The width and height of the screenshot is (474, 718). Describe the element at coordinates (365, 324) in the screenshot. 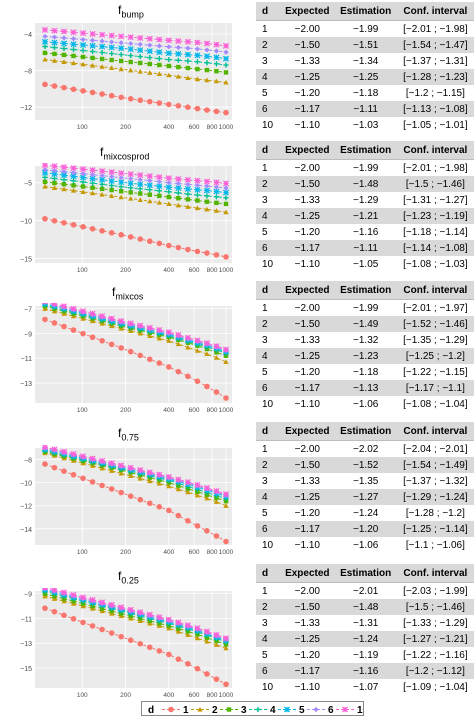

I see `table-row: 2 −1.50 −1.49 [−1.52 ; −1.46]` at that location.